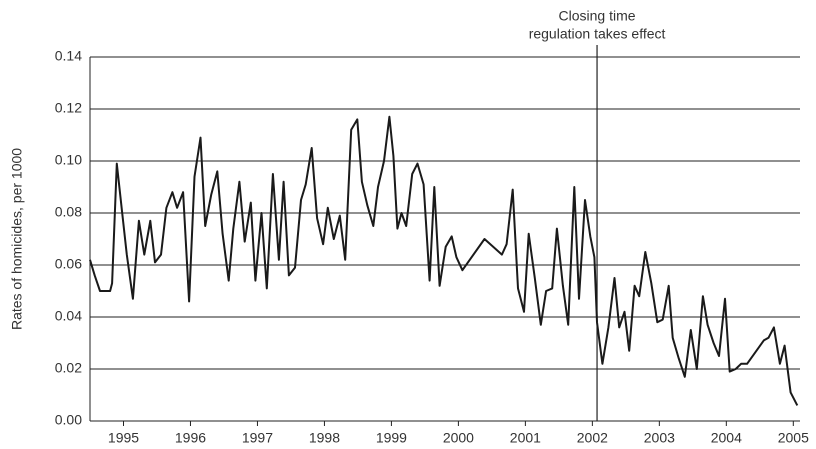 This screenshot has width=816, height=449. What do you see at coordinates (597, 16) in the screenshot?
I see `annotation-text: Closing time` at bounding box center [597, 16].